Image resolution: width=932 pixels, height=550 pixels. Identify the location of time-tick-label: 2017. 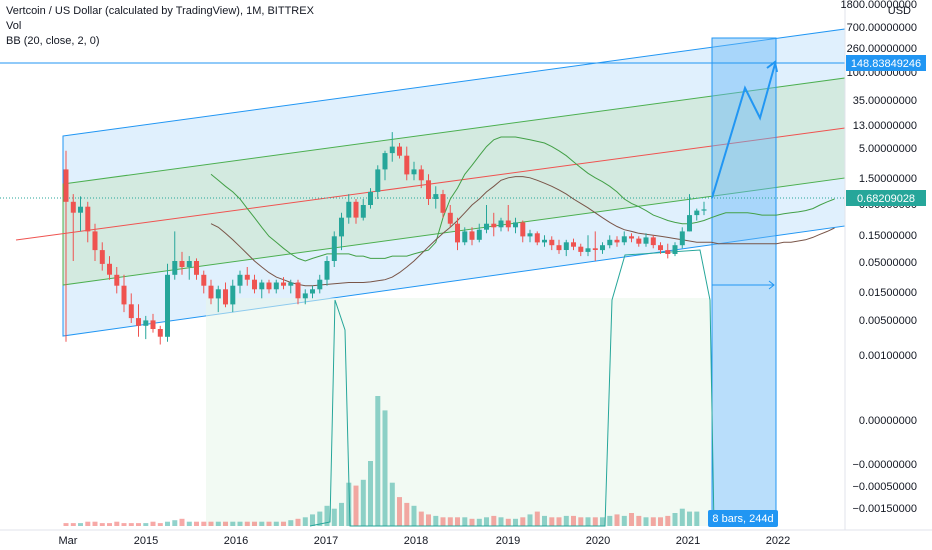
(326, 541).